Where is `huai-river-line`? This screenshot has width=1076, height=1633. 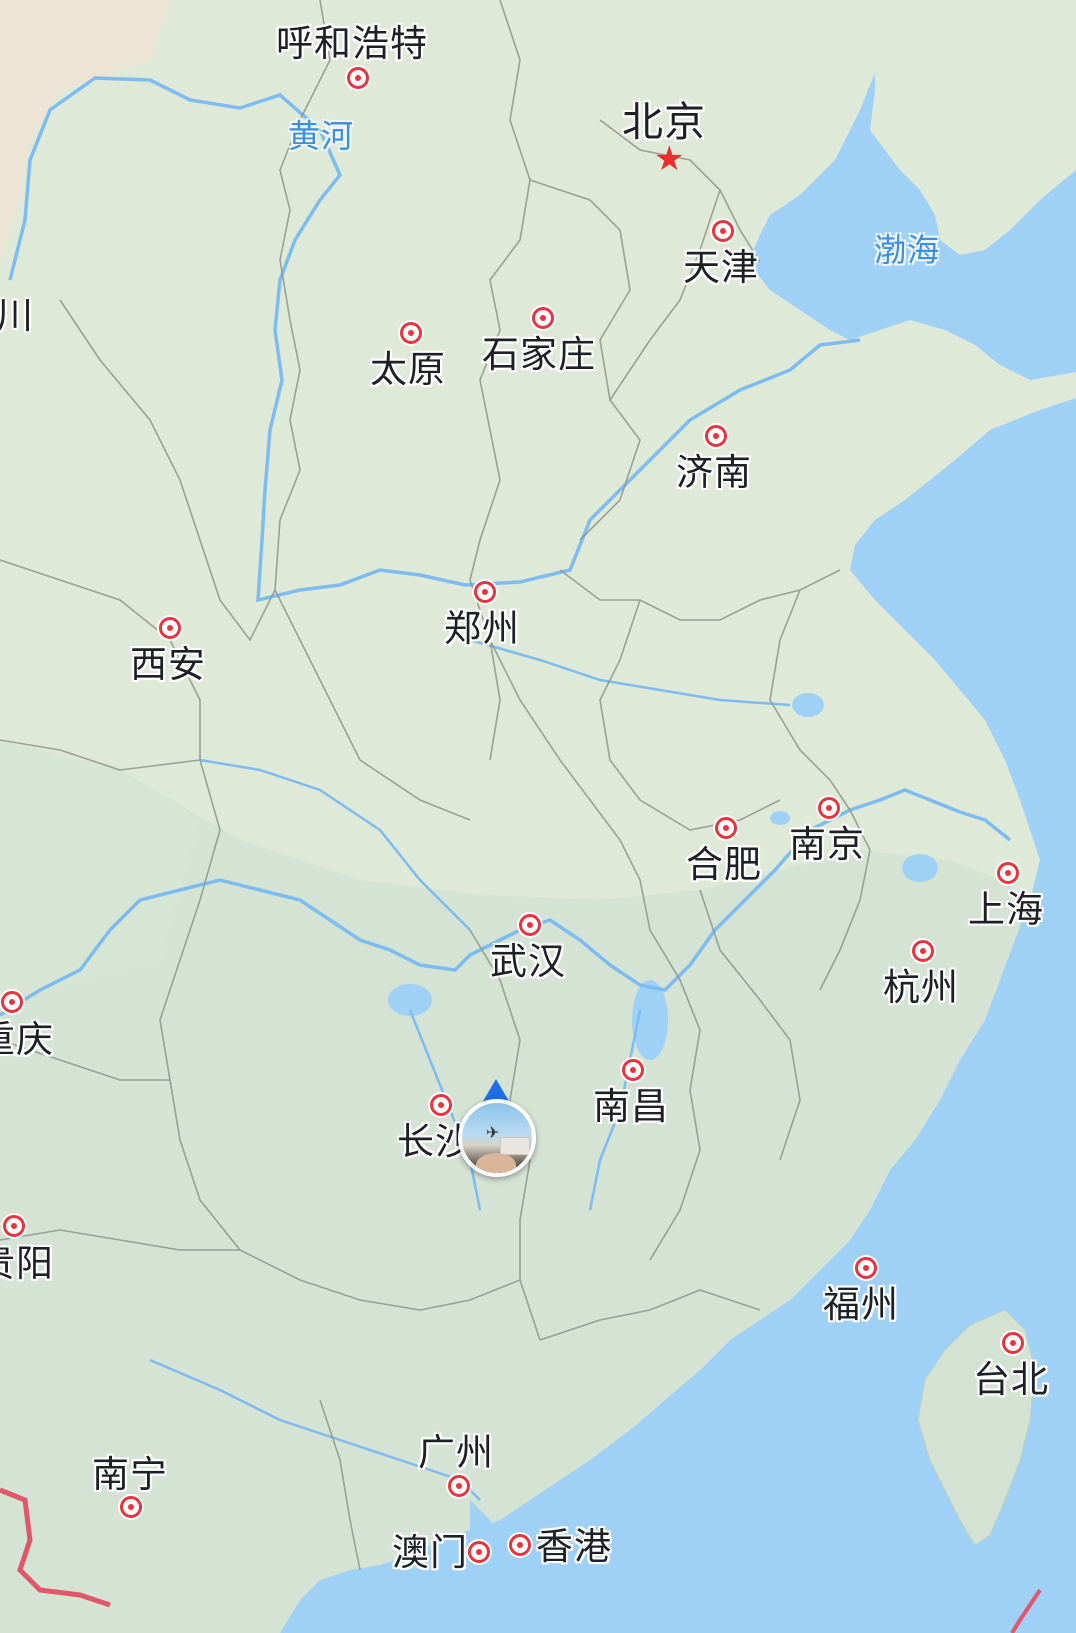 huai-river-line is located at coordinates (630, 672).